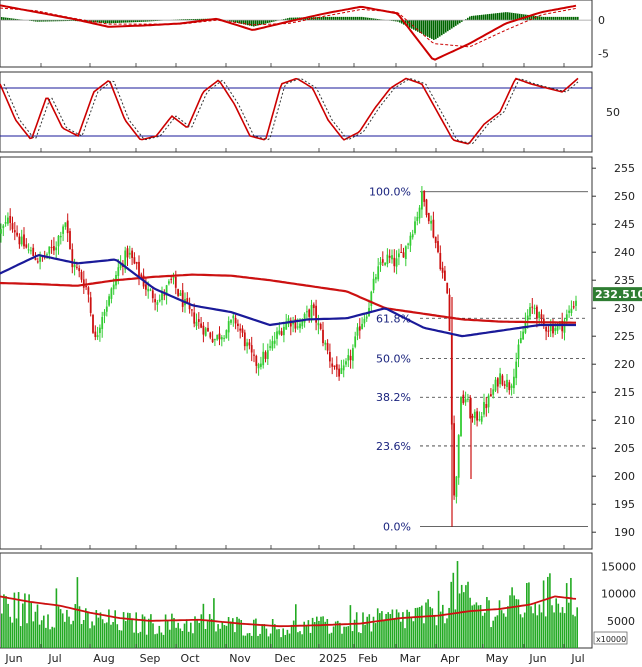  I want to click on moving-average-red, so click(288, 298).